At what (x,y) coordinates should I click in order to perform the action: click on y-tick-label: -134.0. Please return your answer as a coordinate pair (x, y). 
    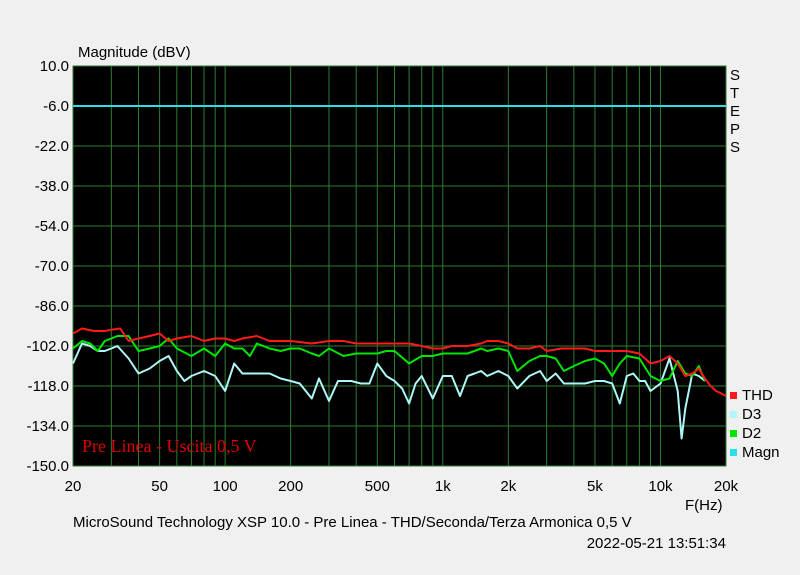
    Looking at the image, I should click on (47, 426).